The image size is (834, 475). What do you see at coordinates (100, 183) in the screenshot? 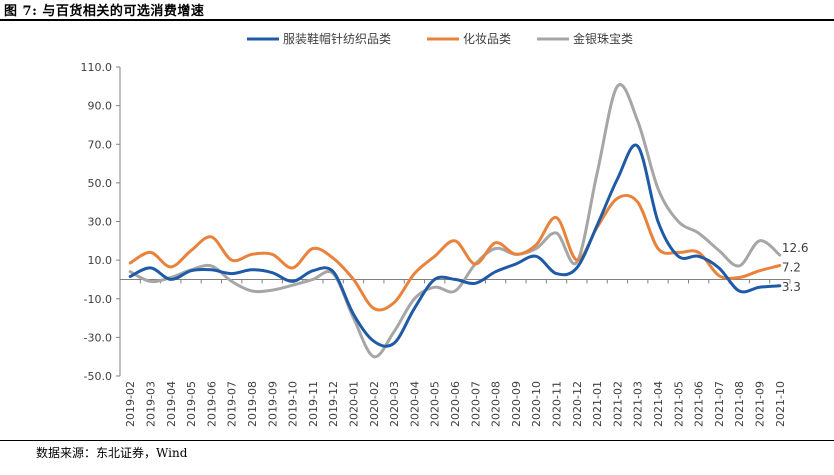
I see `y-tick-label: 50.0` at bounding box center [100, 183].